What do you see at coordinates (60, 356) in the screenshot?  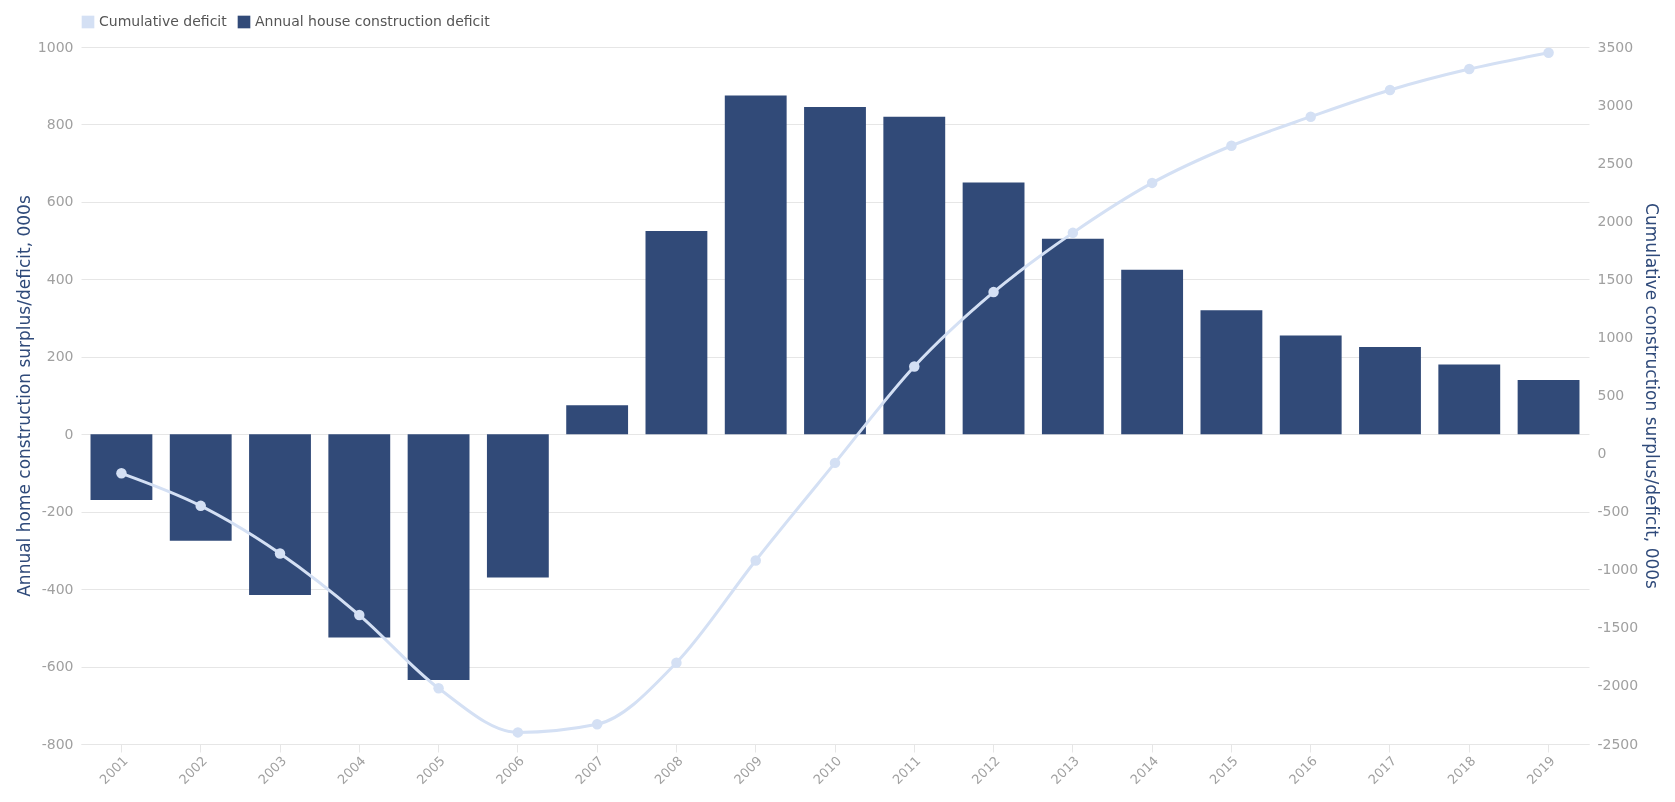 I see `y-tick-label: 200` at bounding box center [60, 356].